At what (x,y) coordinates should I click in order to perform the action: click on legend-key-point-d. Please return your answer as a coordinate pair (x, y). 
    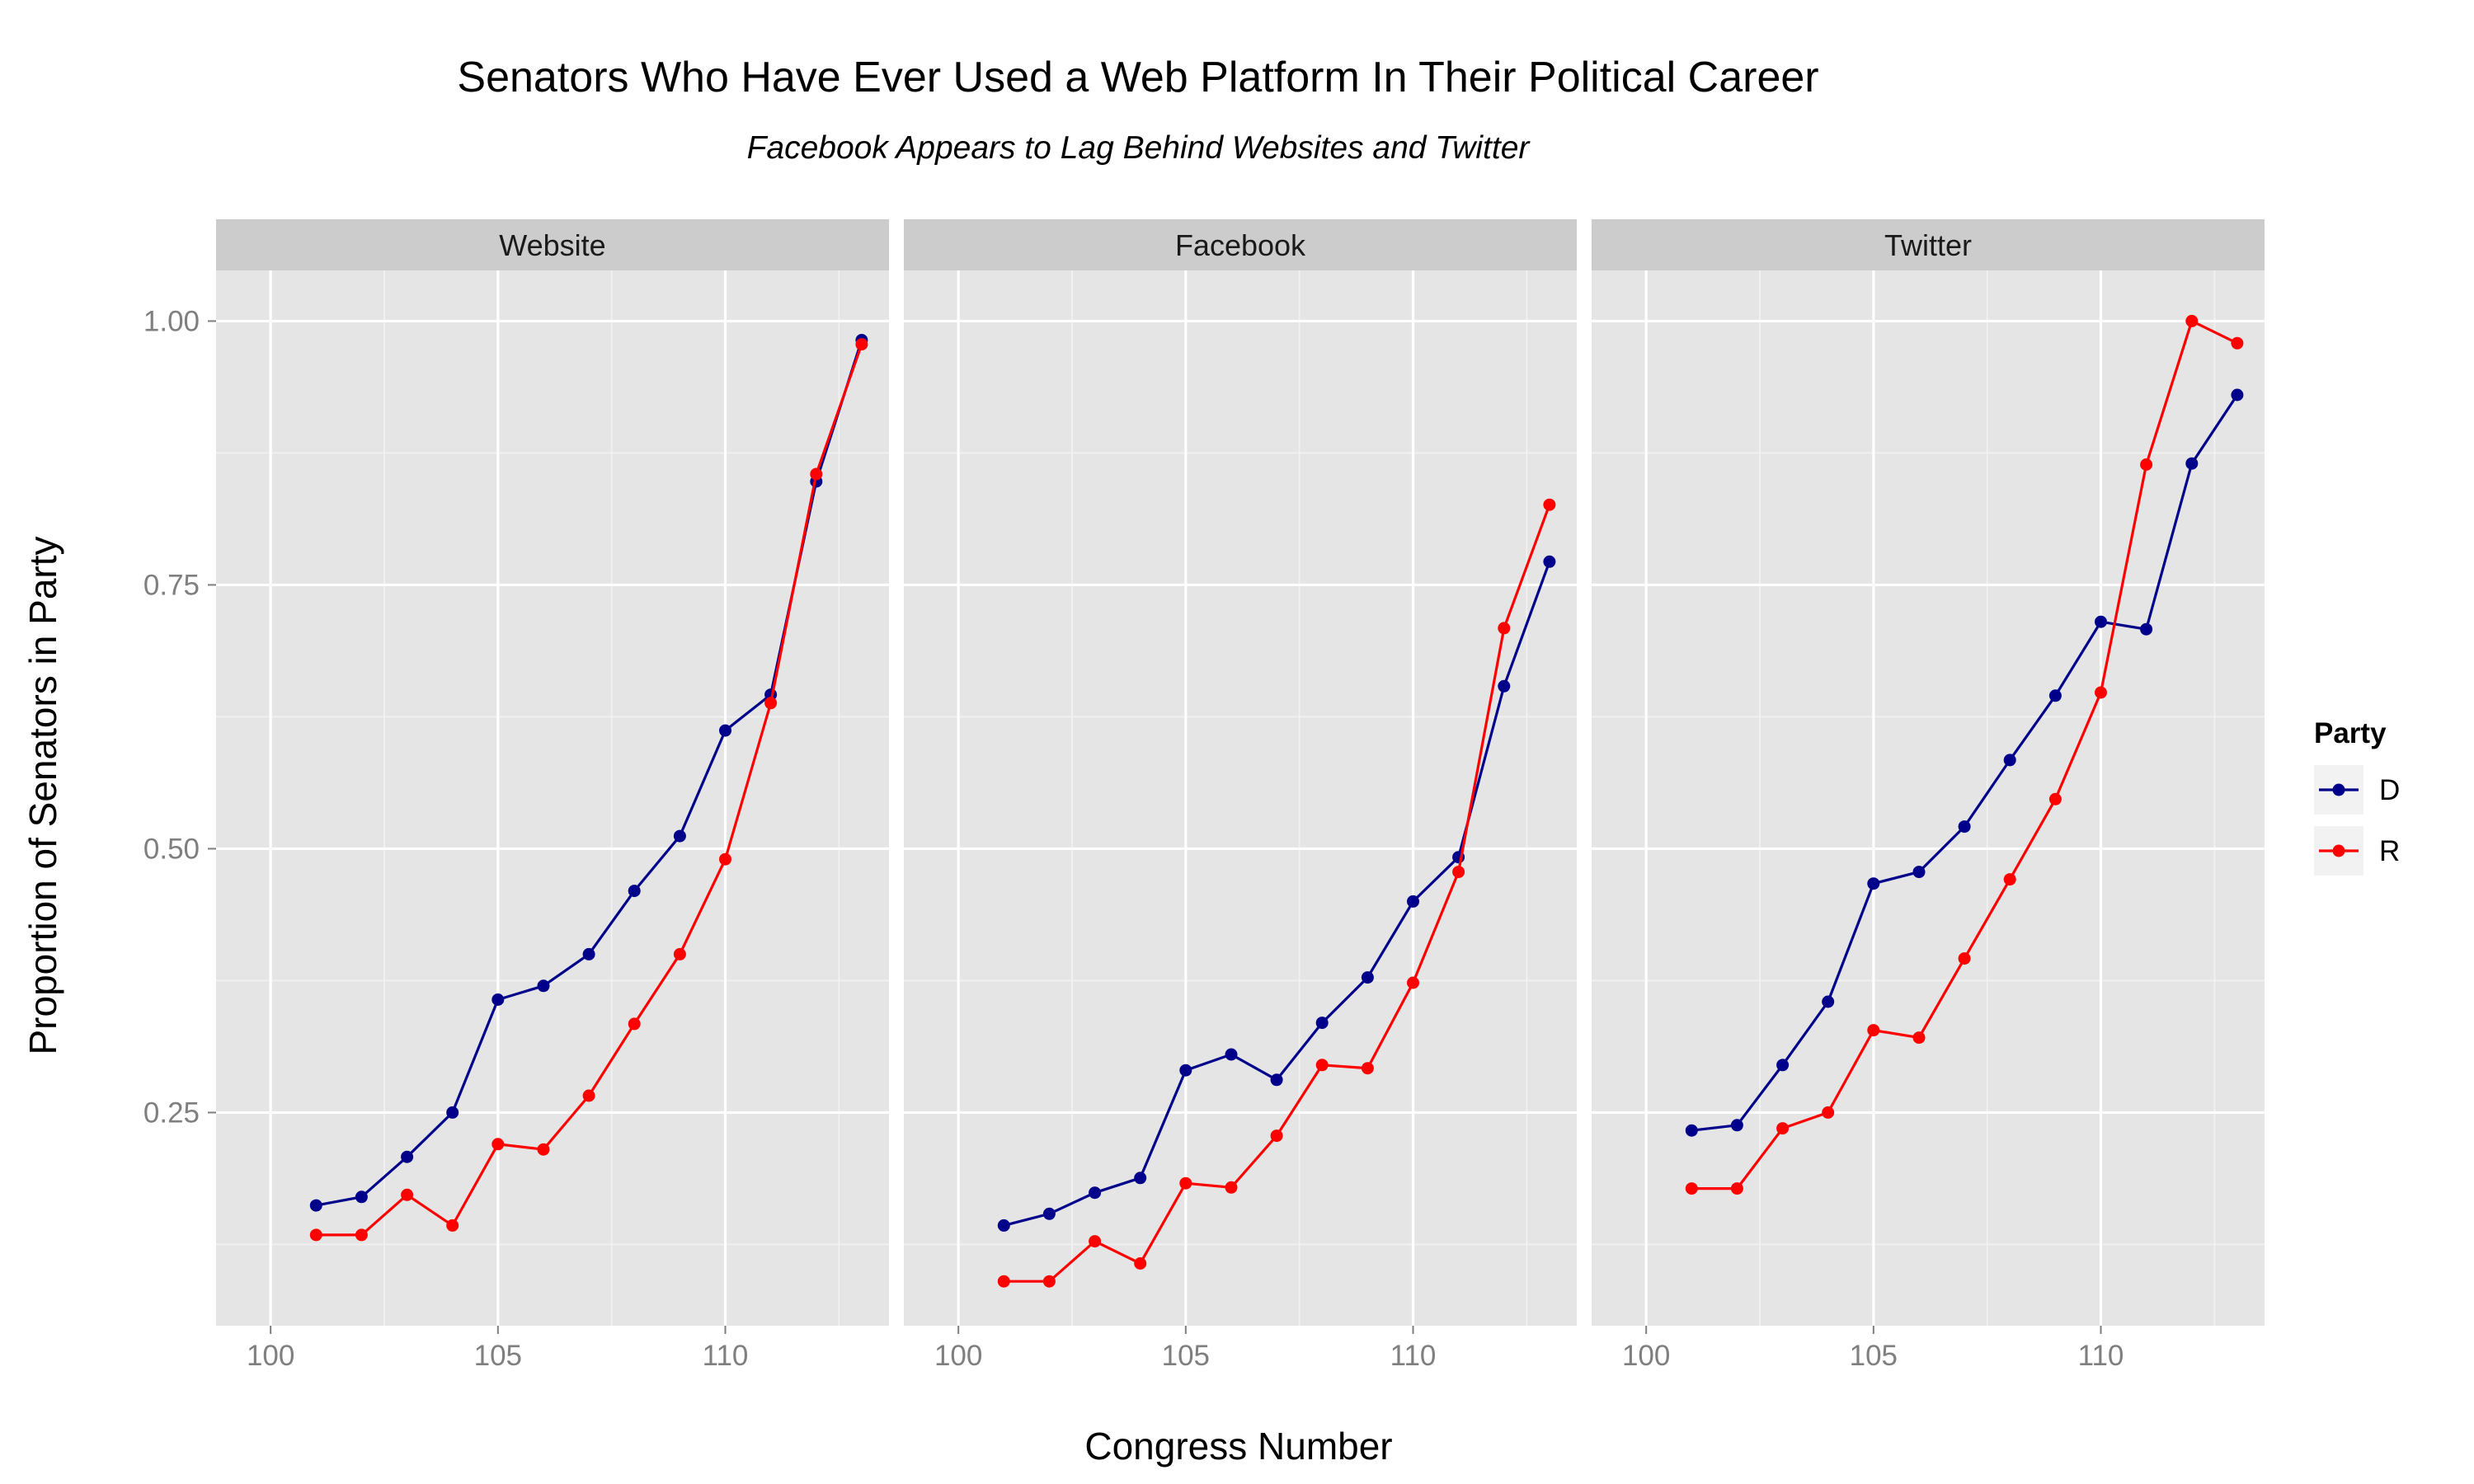
    Looking at the image, I should click on (2338, 789).